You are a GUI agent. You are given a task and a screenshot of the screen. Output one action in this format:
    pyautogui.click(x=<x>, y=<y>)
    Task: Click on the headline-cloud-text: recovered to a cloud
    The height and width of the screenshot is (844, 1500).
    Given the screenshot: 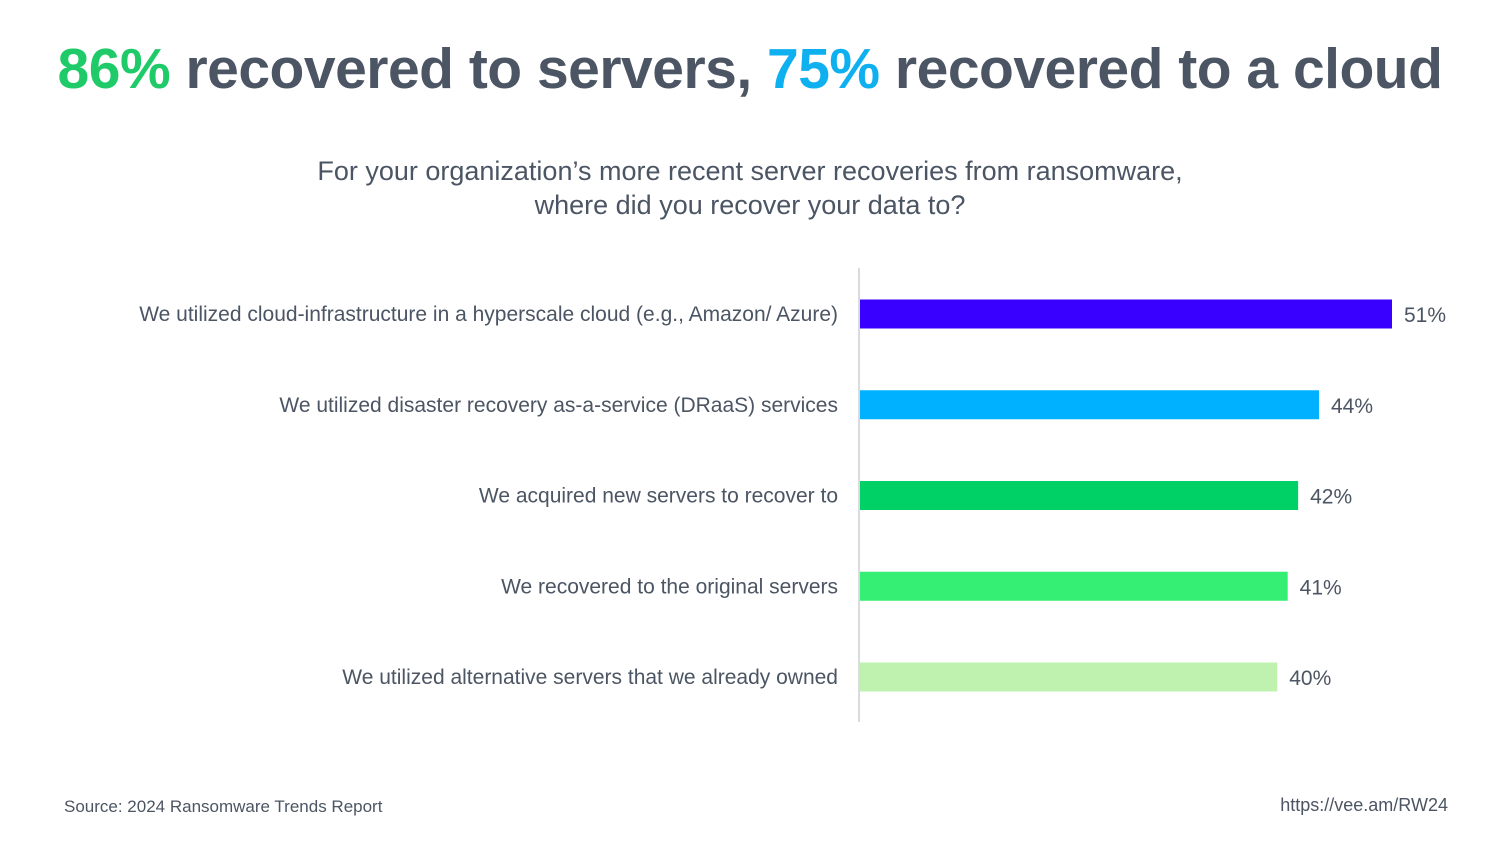 What is the action you would take?
    pyautogui.click(x=1161, y=69)
    